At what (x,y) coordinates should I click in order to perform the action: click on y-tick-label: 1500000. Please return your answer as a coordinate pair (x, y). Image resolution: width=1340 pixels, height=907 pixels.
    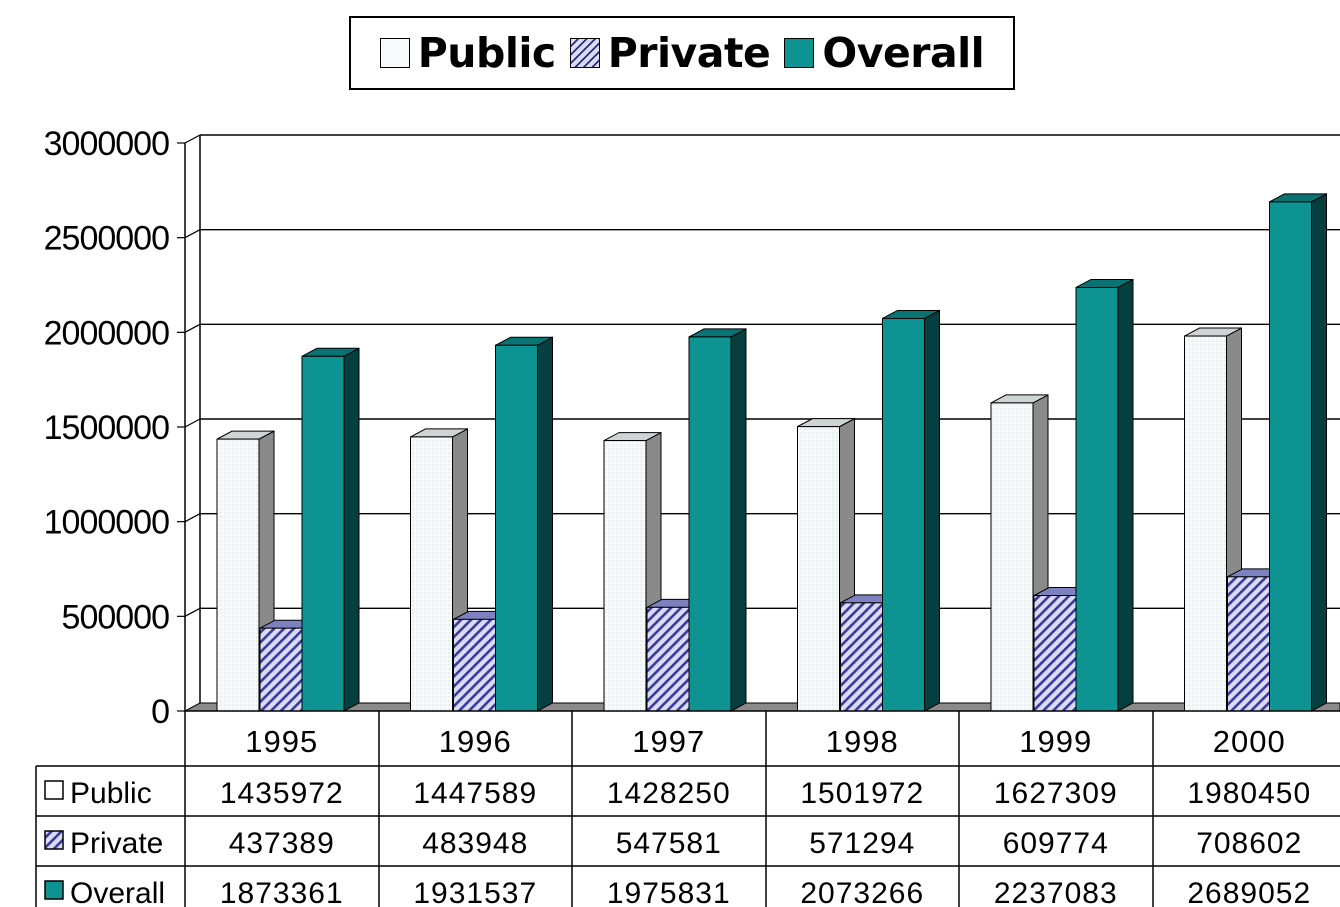
    Looking at the image, I should click on (106, 428).